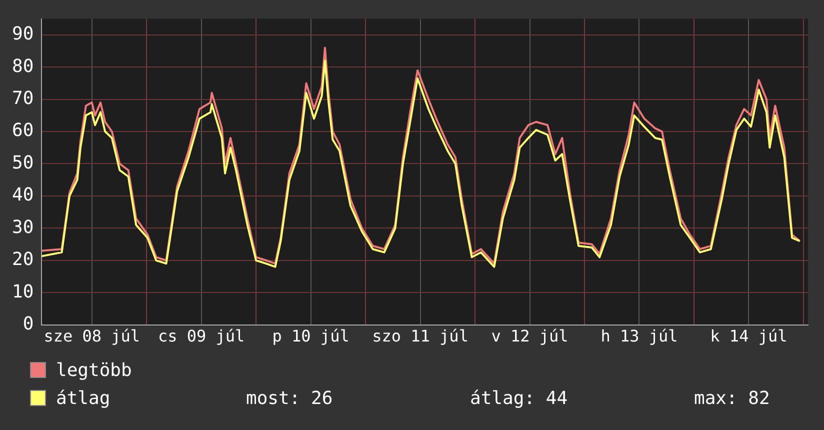  Describe the element at coordinates (23, 227) in the screenshot. I see `y-tick-label: 30` at that location.